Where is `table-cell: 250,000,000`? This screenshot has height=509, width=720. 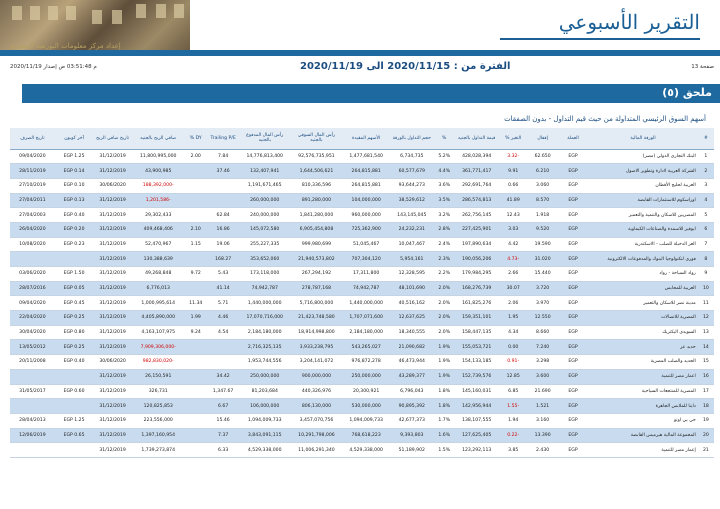 table-cell: 250,000,000 is located at coordinates (366, 377).